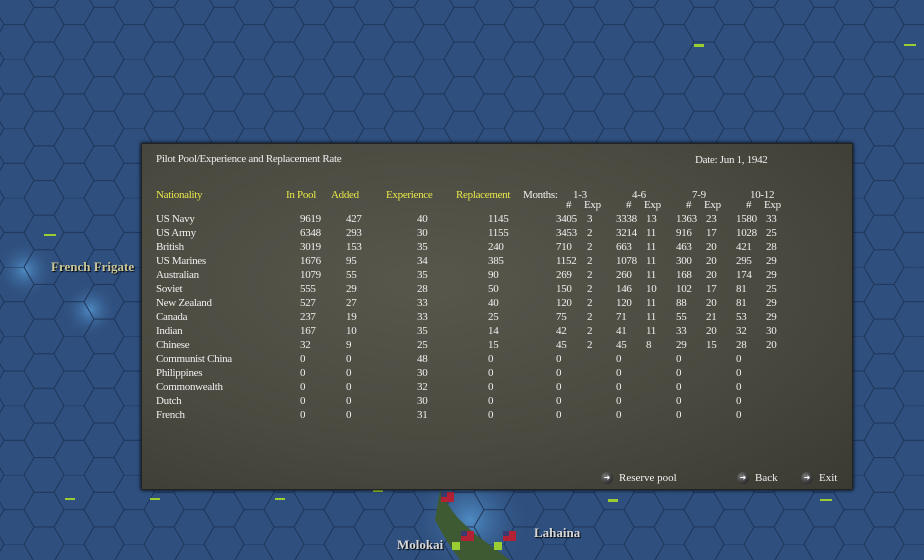 The height and width of the screenshot is (560, 924). Describe the element at coordinates (639, 478) in the screenshot. I see `reserve-pool-button: ➜ Reserve pool` at that location.